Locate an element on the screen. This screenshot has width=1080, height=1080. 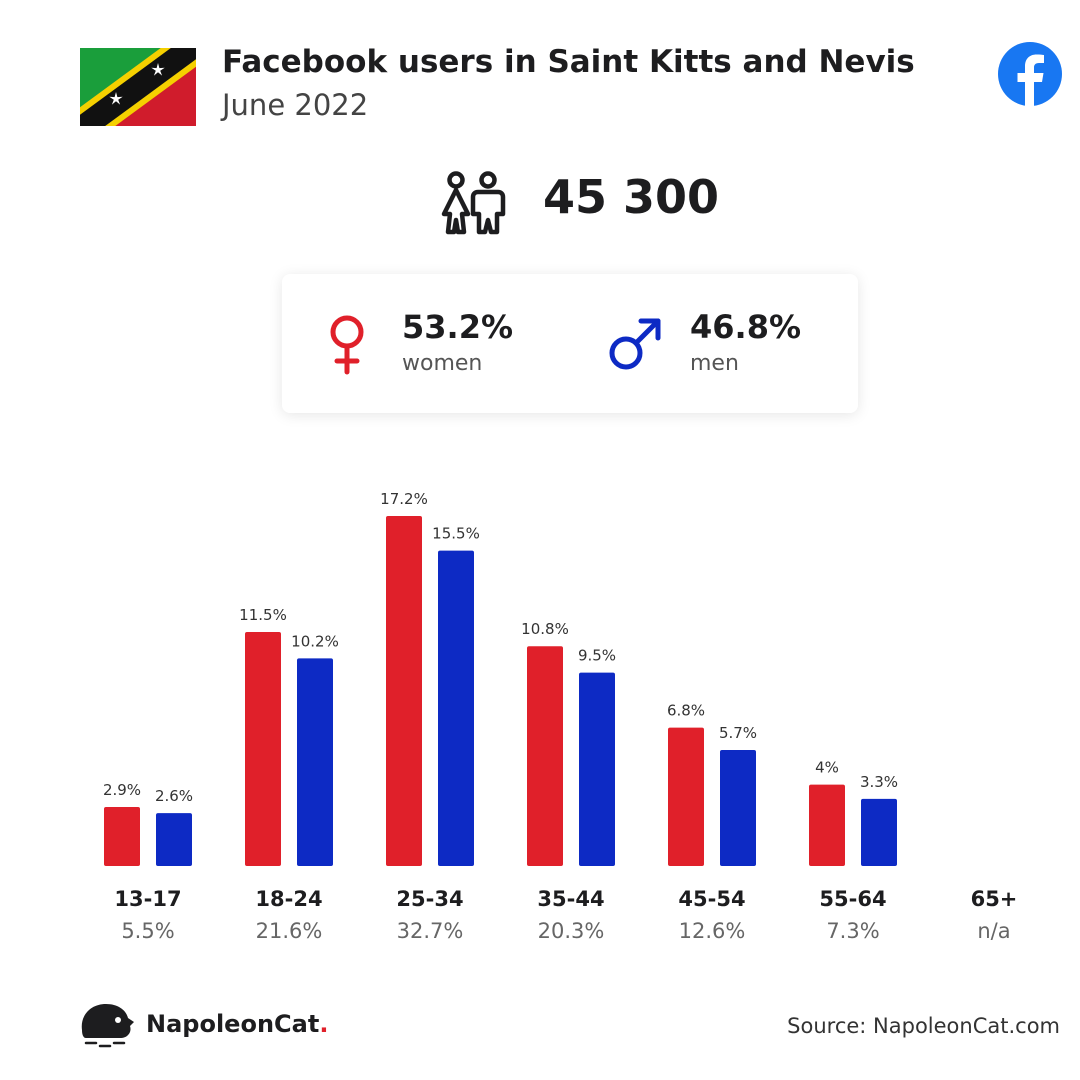
category-total-label: n/a is located at coordinates (993, 931).